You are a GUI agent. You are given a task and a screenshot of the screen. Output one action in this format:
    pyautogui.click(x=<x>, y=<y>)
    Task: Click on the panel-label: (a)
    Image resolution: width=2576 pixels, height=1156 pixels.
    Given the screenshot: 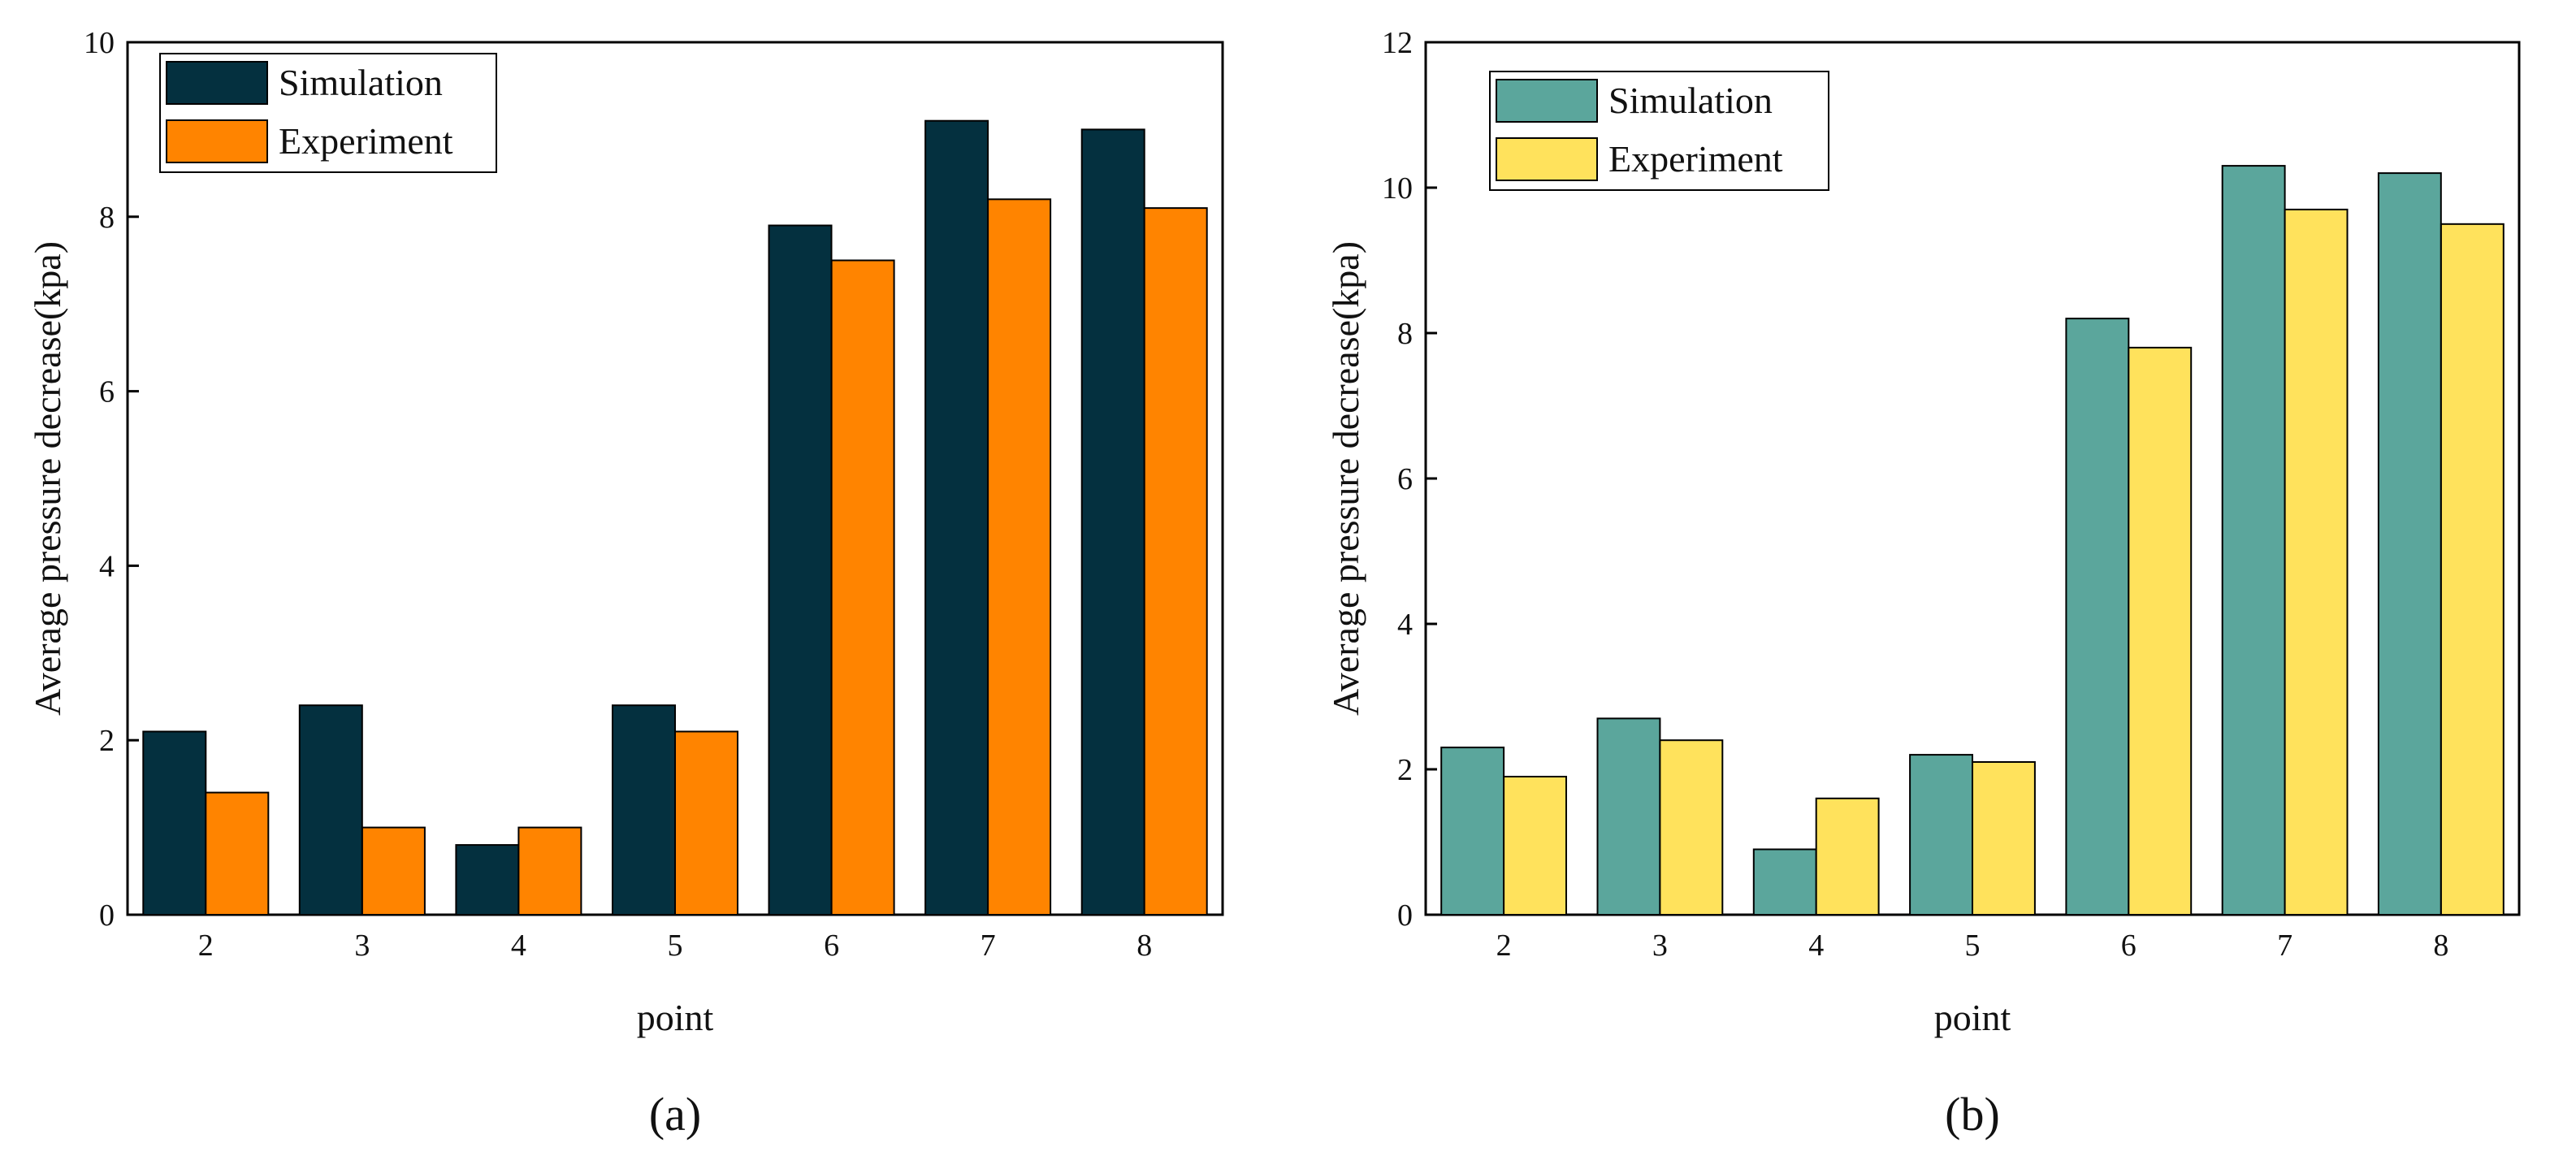 What is the action you would take?
    pyautogui.click(x=675, y=1114)
    